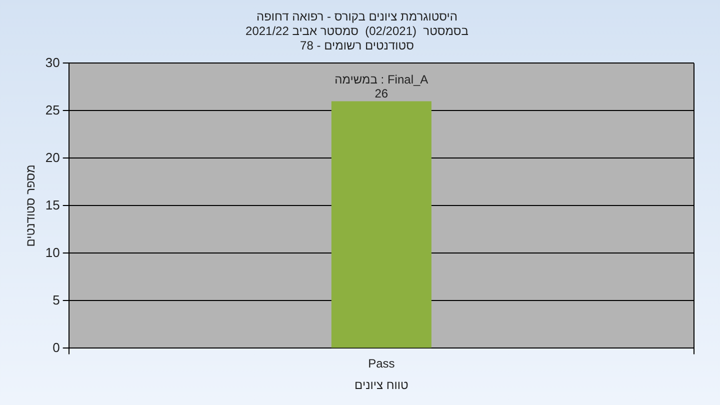 The image size is (720, 405). What do you see at coordinates (52, 157) in the screenshot?
I see `y-tick-label: 20` at bounding box center [52, 157].